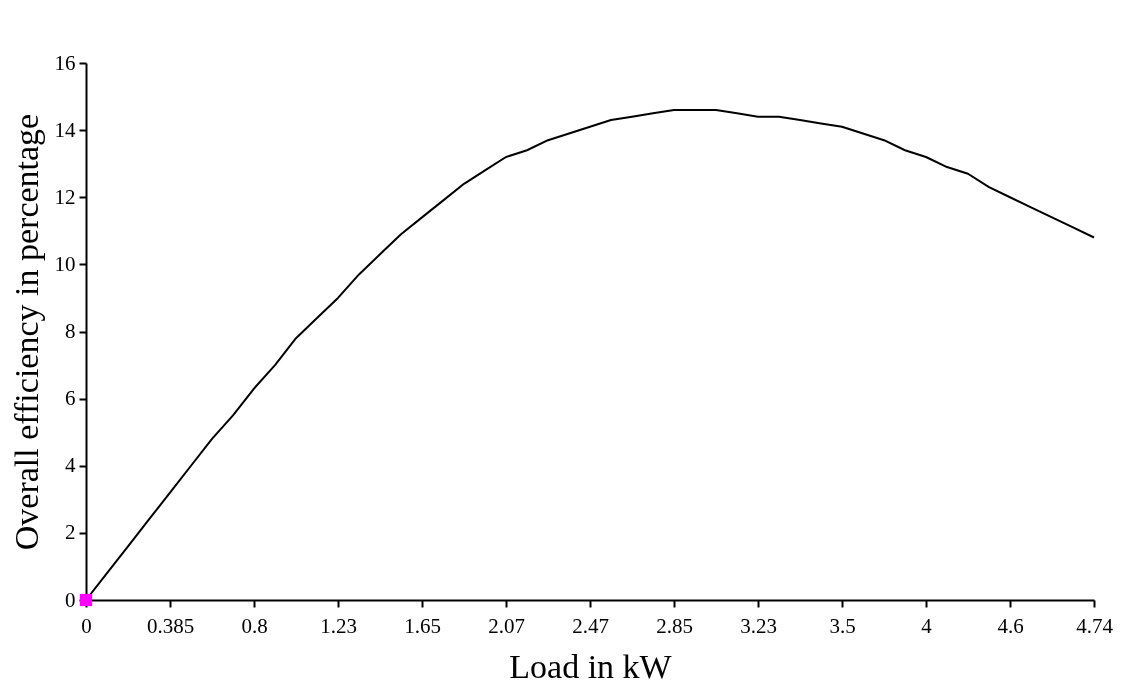 Image resolution: width=1137 pixels, height=699 pixels. What do you see at coordinates (254, 625) in the screenshot?
I see `x-tick-label: 0.8` at bounding box center [254, 625].